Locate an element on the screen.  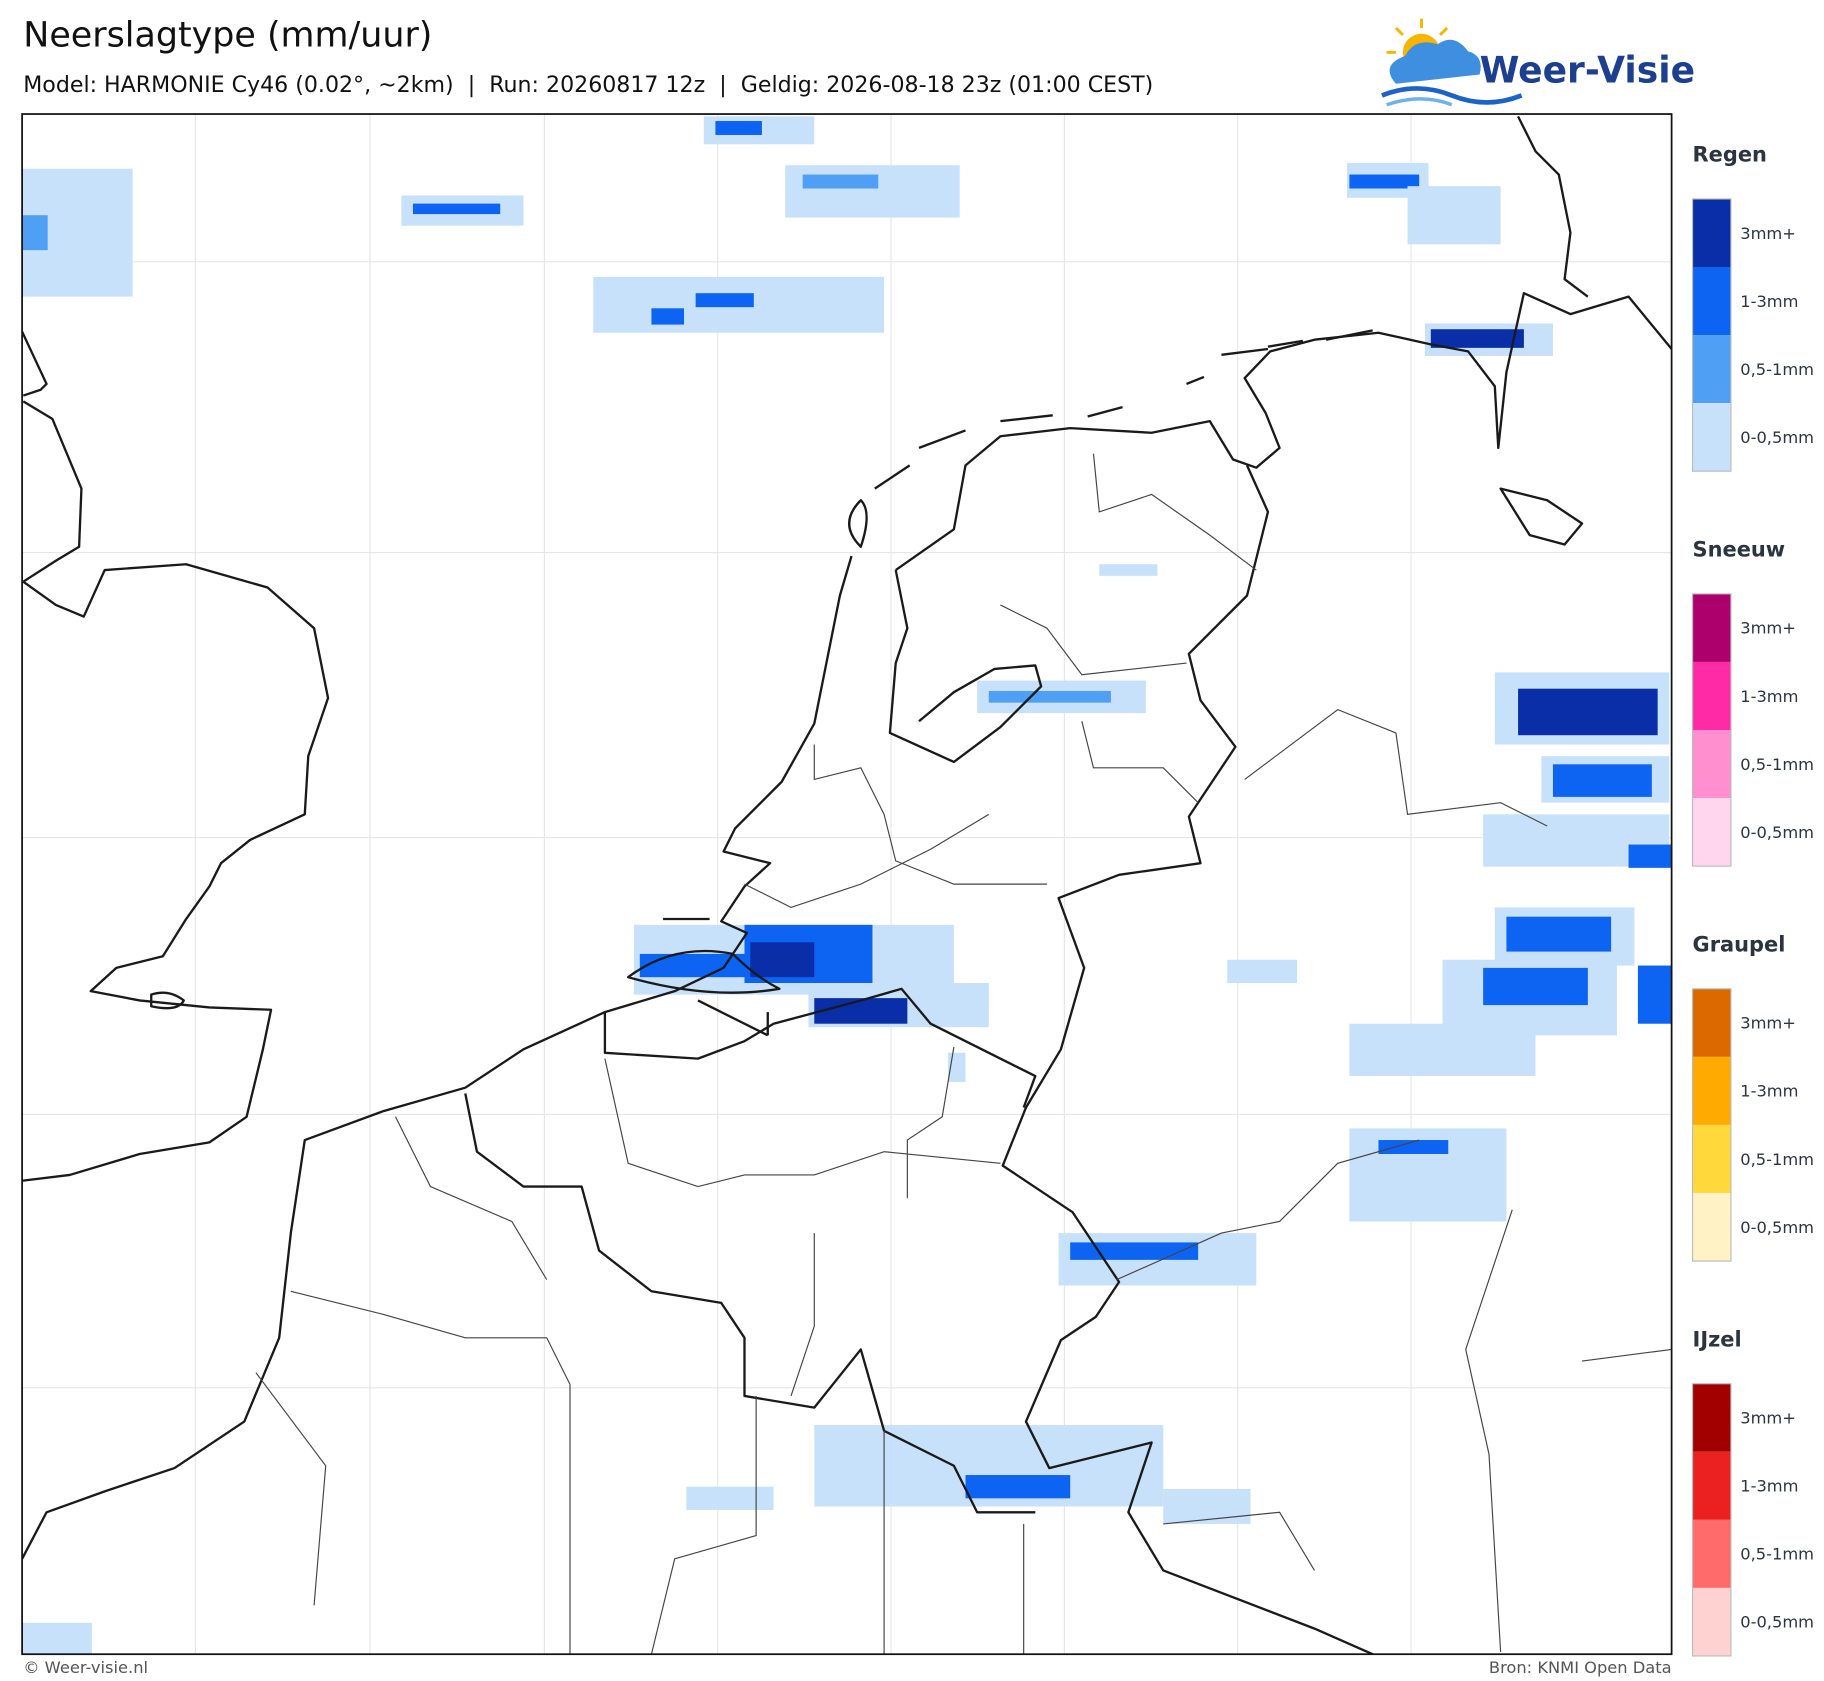
logo: Weer-Visie is located at coordinates (1538, 62).